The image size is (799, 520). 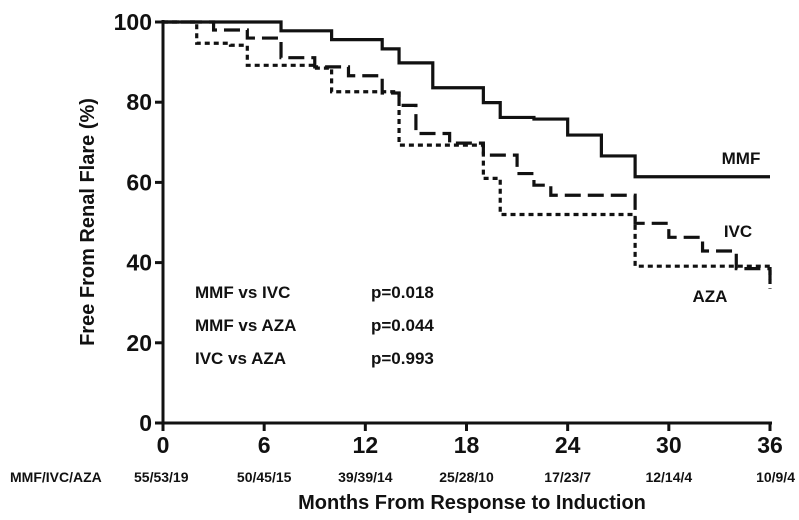 What do you see at coordinates (145, 423) in the screenshot?
I see `y-tick-label: 0` at bounding box center [145, 423].